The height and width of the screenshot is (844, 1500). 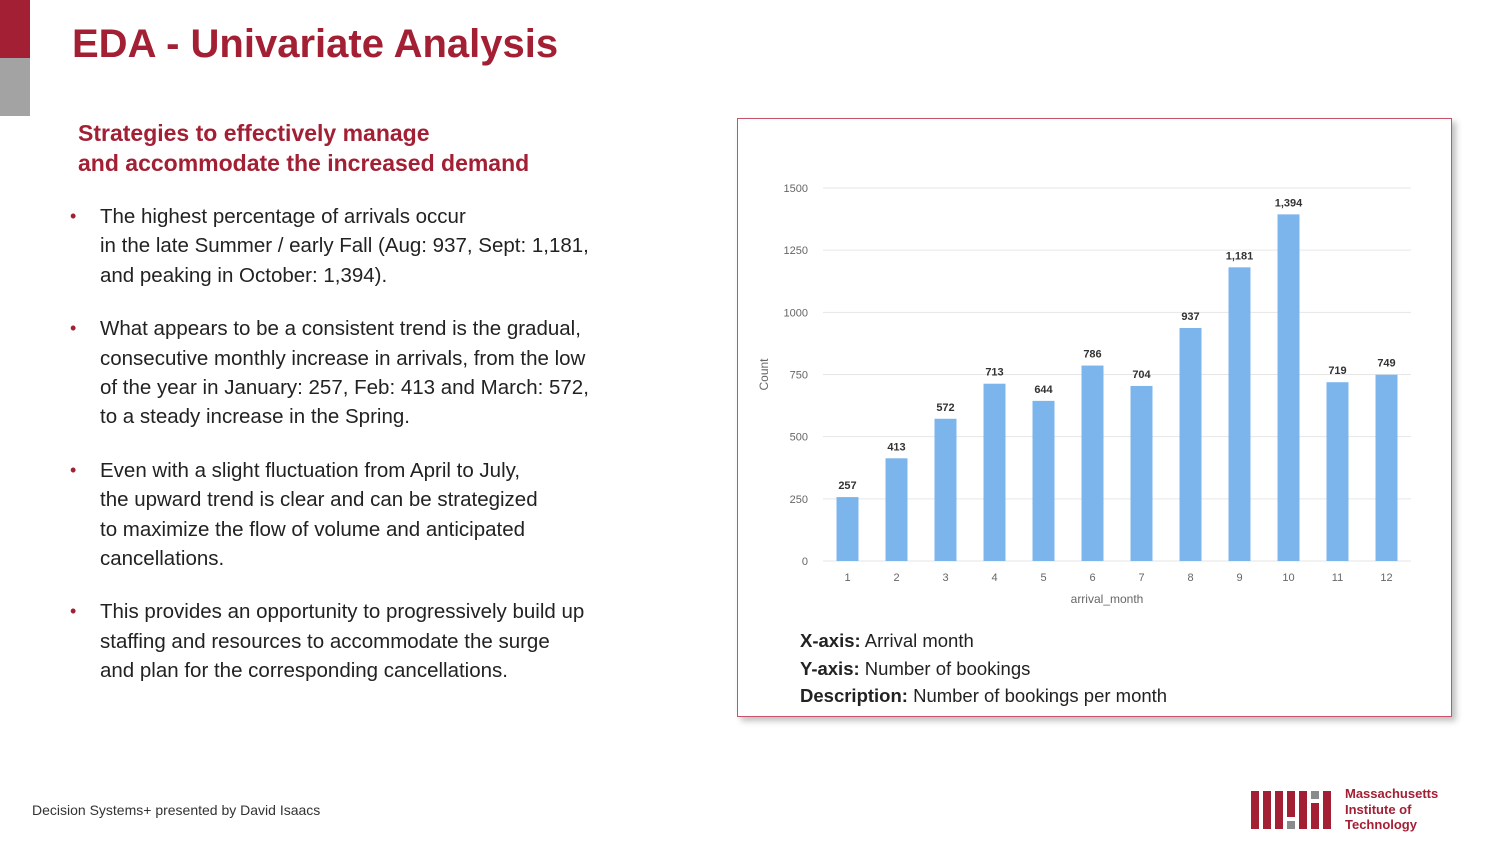 I want to click on y-tick-label: 0, so click(x=805, y=562).